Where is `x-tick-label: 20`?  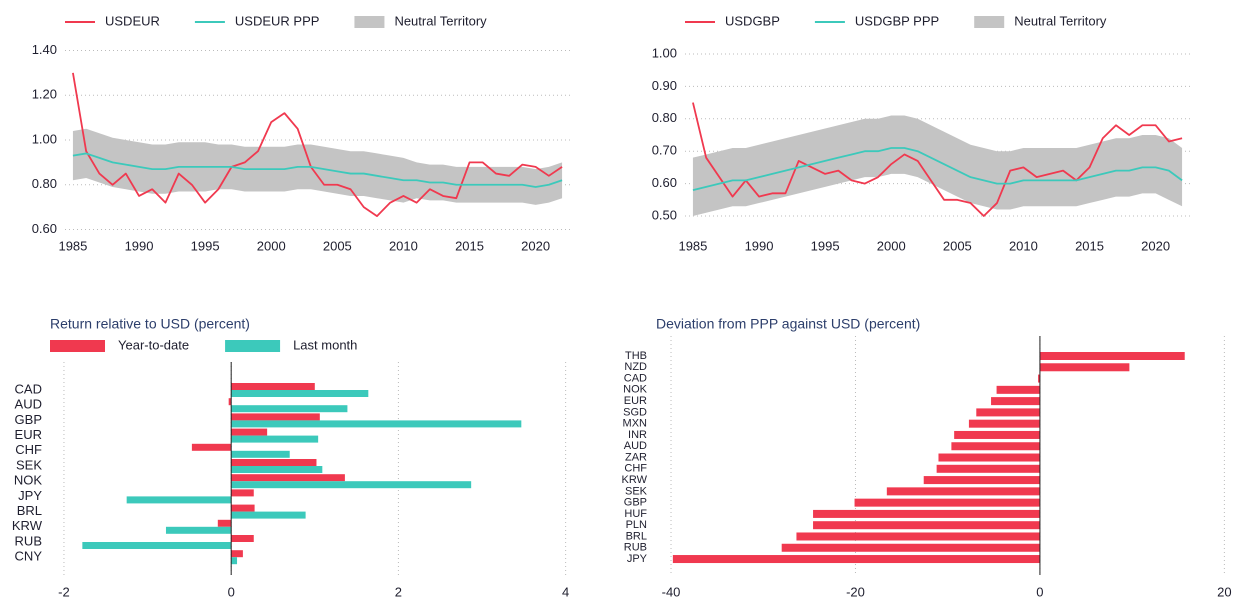 x-tick-label: 20 is located at coordinates (1224, 591).